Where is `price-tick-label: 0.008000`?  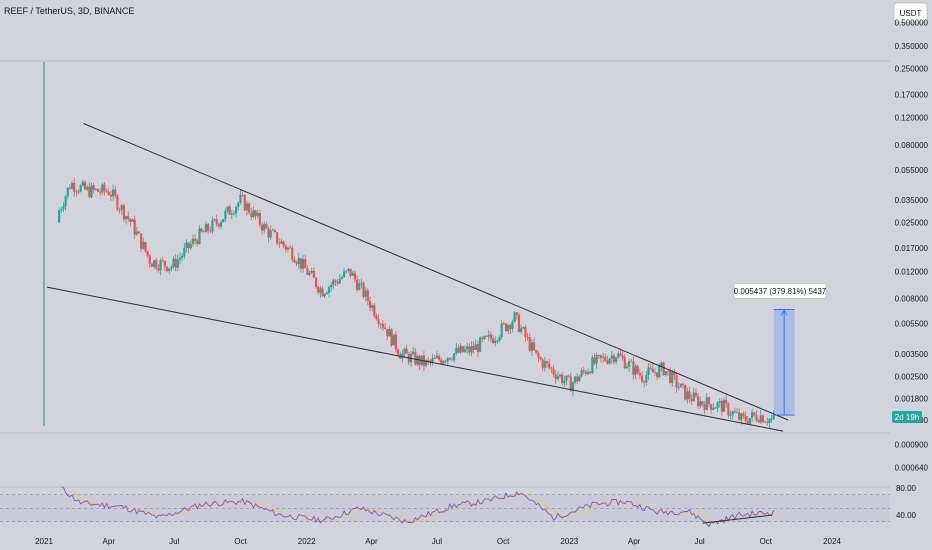
price-tick-label: 0.008000 is located at coordinates (912, 299).